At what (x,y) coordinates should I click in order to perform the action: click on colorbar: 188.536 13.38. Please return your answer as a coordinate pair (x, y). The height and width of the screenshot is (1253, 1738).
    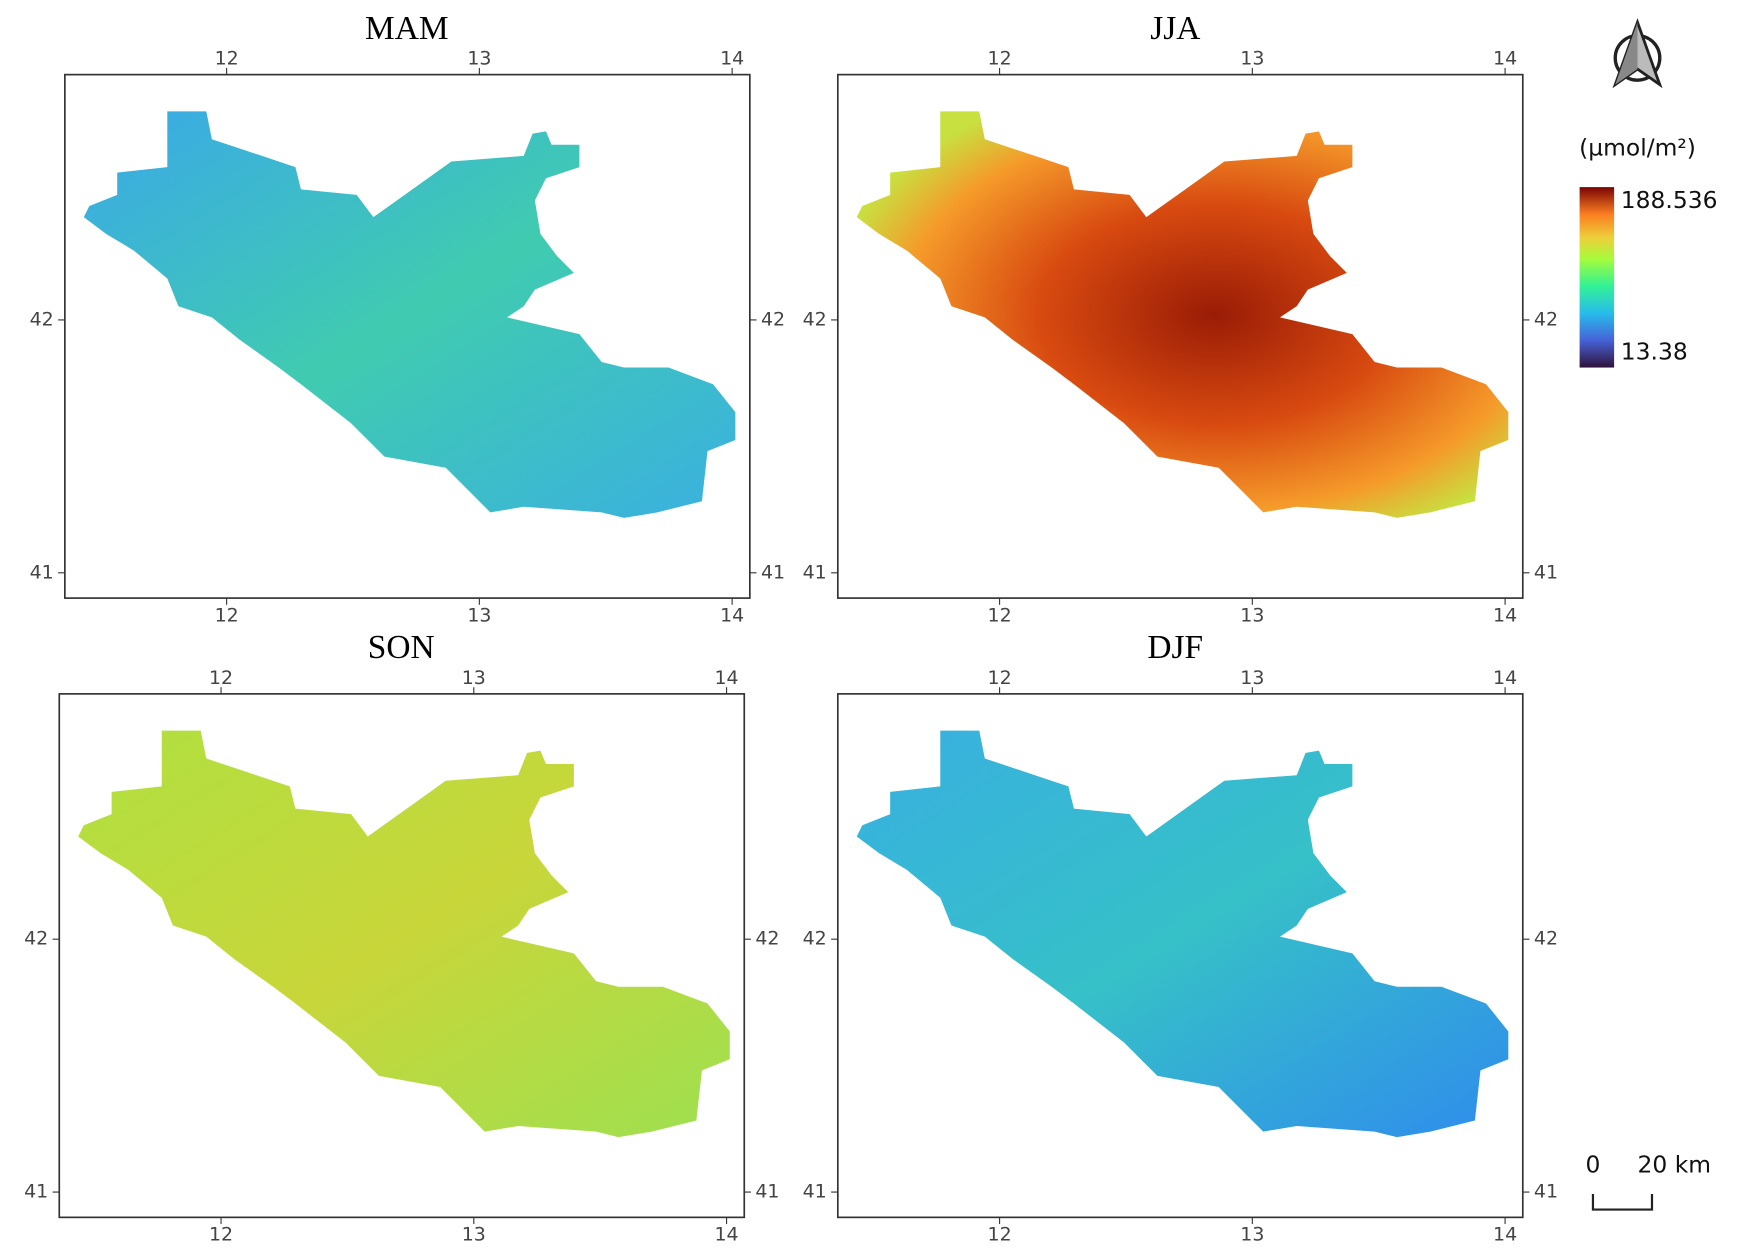
    Looking at the image, I should click on (1648, 277).